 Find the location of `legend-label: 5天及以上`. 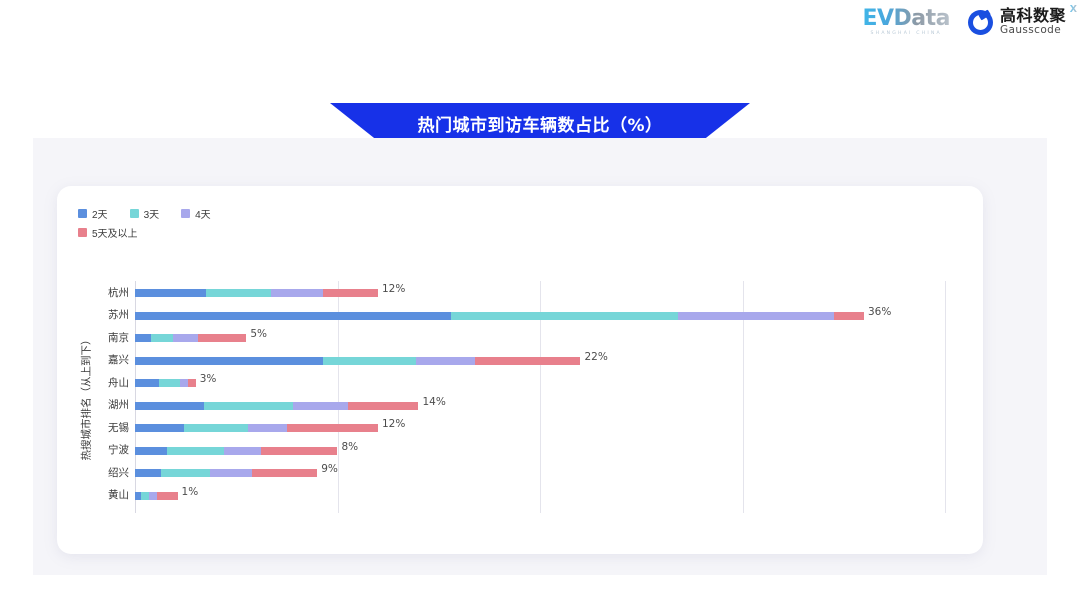

legend-label: 5天及以上 is located at coordinates (115, 234).